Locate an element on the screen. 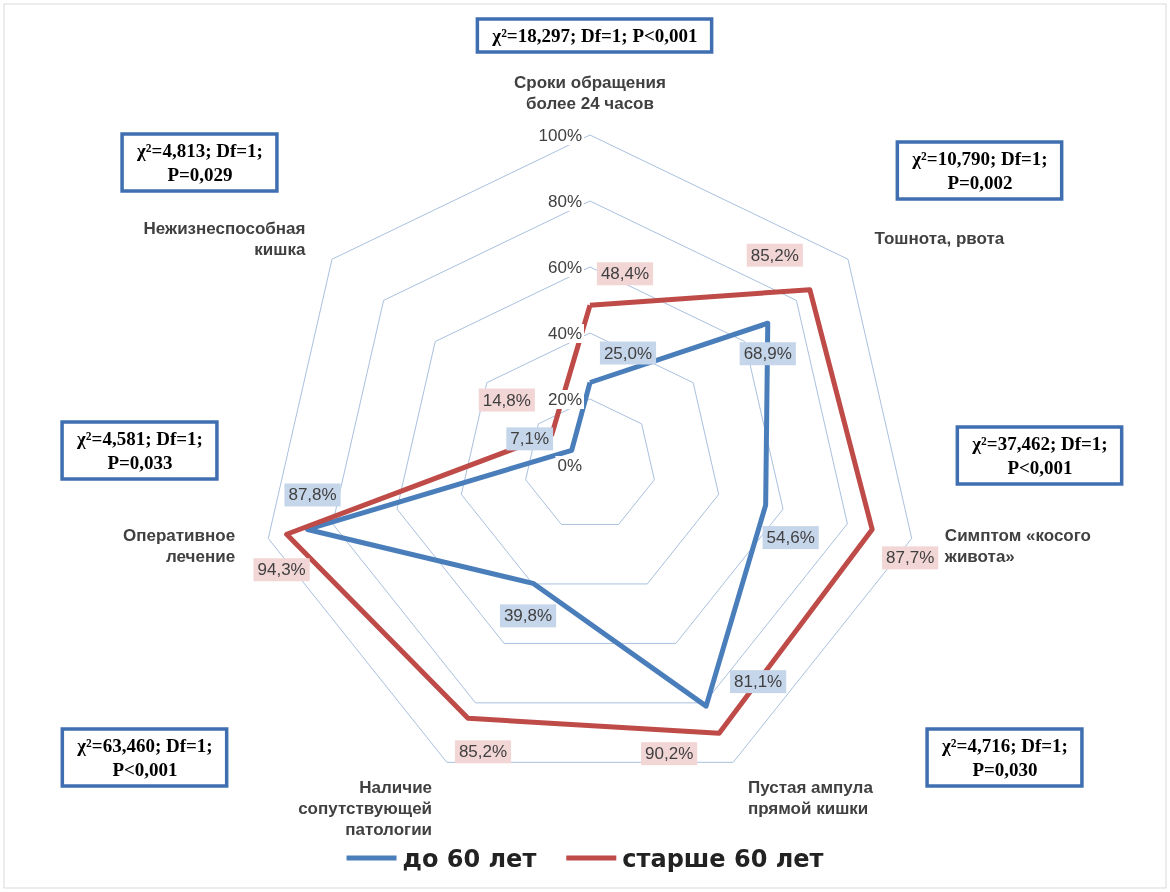 The height and width of the screenshot is (892, 1170). y-tick-label: 40% is located at coordinates (564, 333).